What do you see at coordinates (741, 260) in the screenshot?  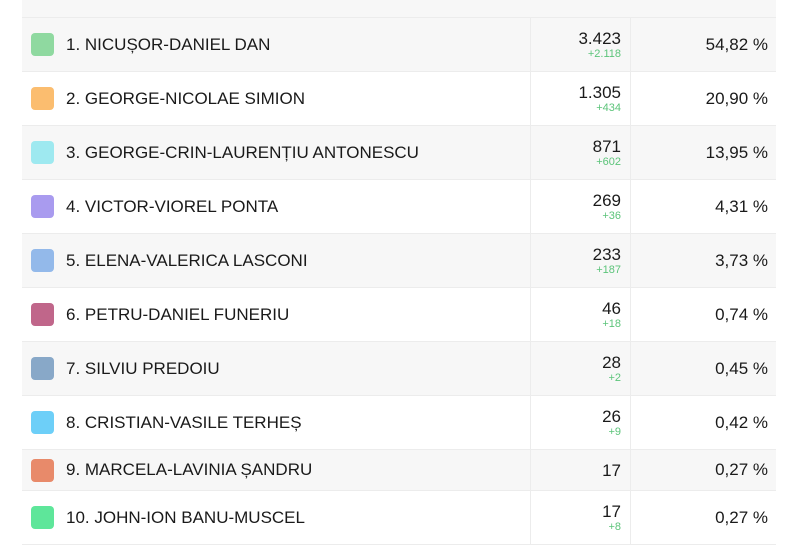 I see `percent: 3,73 %` at bounding box center [741, 260].